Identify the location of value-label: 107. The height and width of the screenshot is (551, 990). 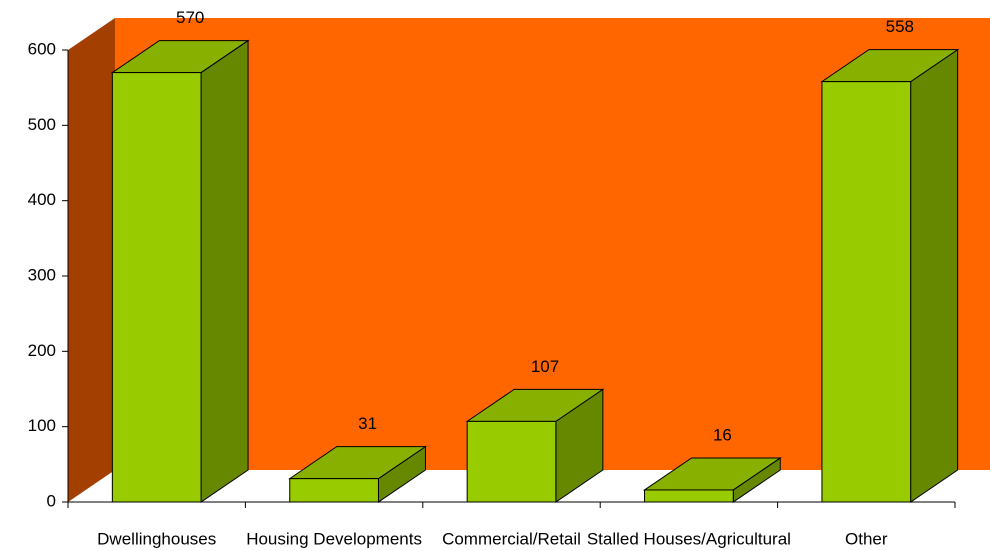
(545, 366).